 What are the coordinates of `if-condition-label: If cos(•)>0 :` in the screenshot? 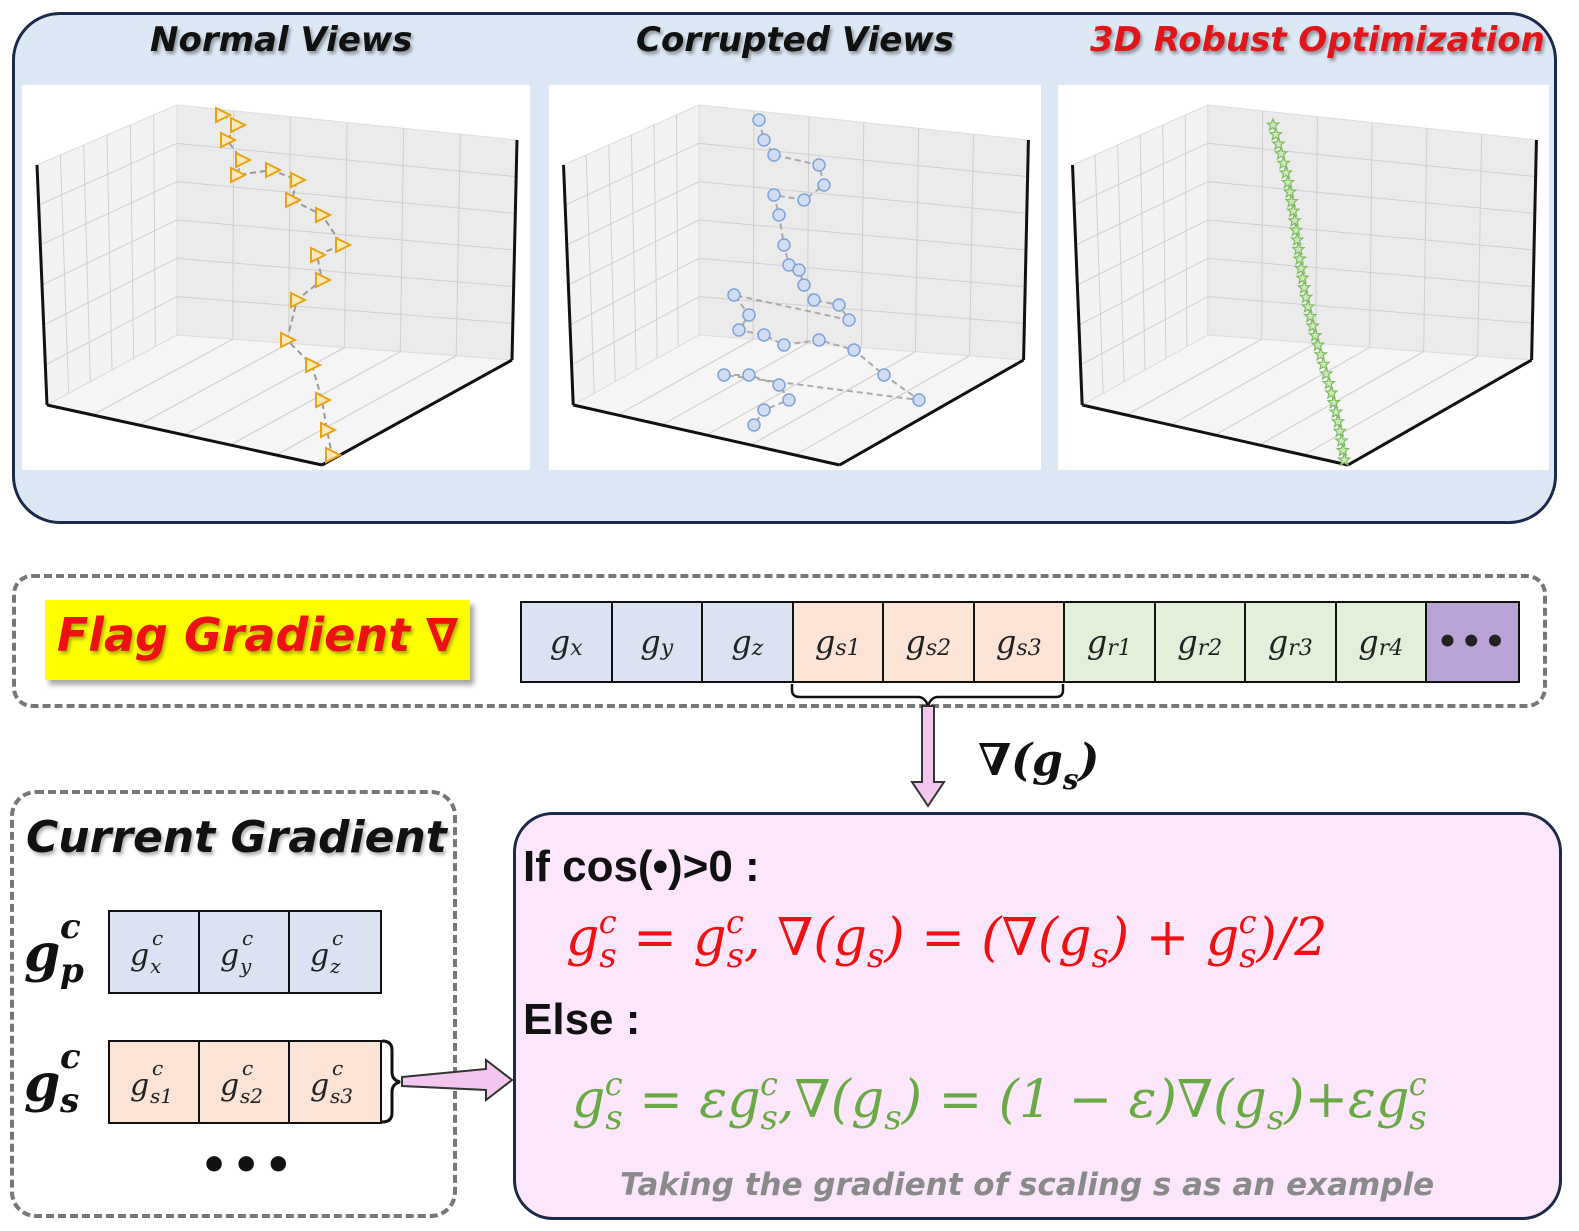 It's located at (641, 866).